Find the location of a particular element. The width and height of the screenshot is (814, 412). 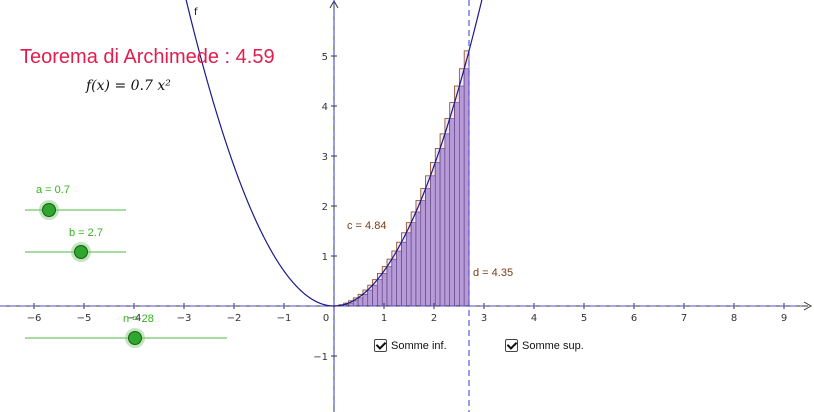

x-tick-label: 4 is located at coordinates (534, 318).